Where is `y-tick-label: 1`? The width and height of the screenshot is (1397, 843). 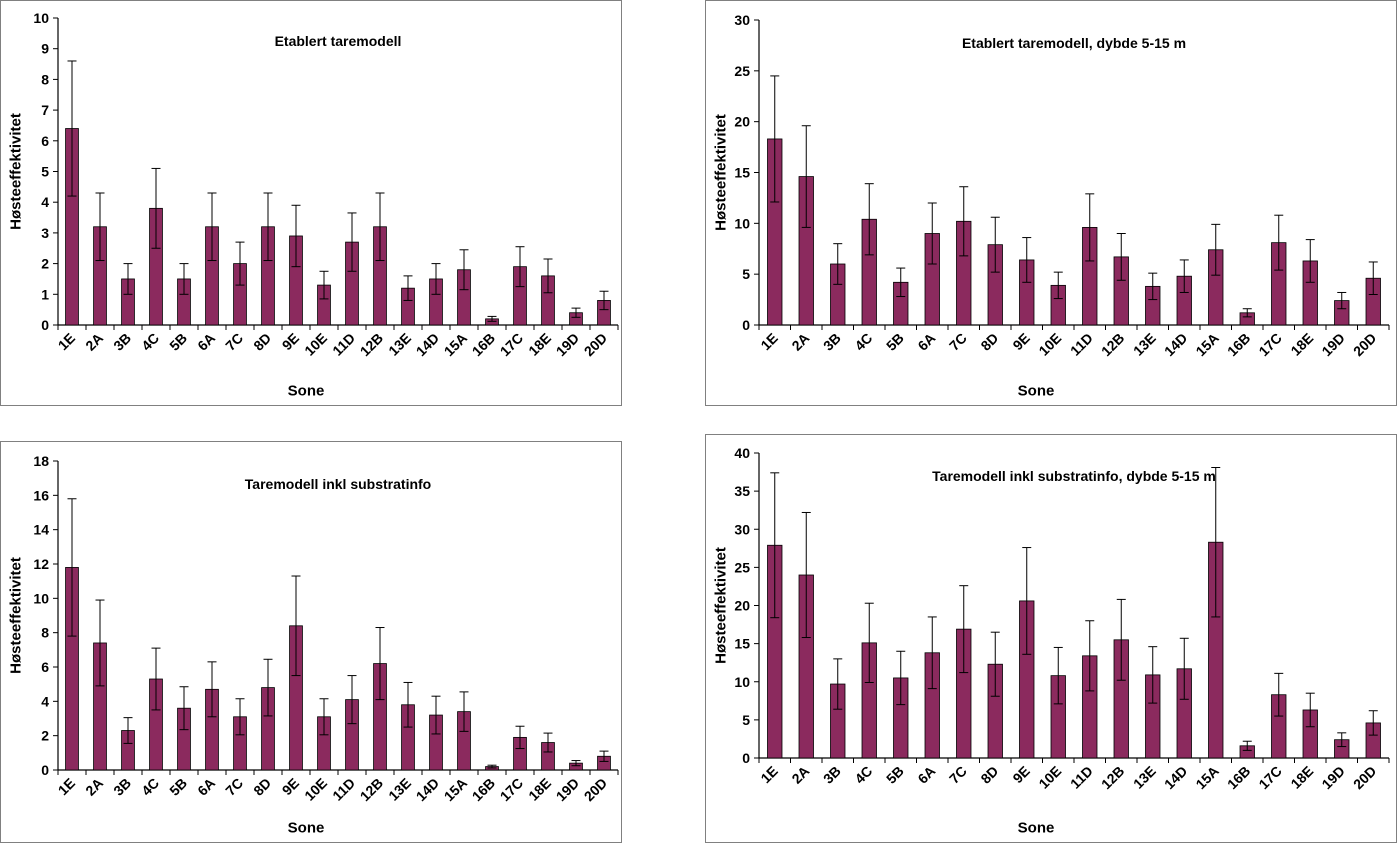
y-tick-label: 1 is located at coordinates (45, 294).